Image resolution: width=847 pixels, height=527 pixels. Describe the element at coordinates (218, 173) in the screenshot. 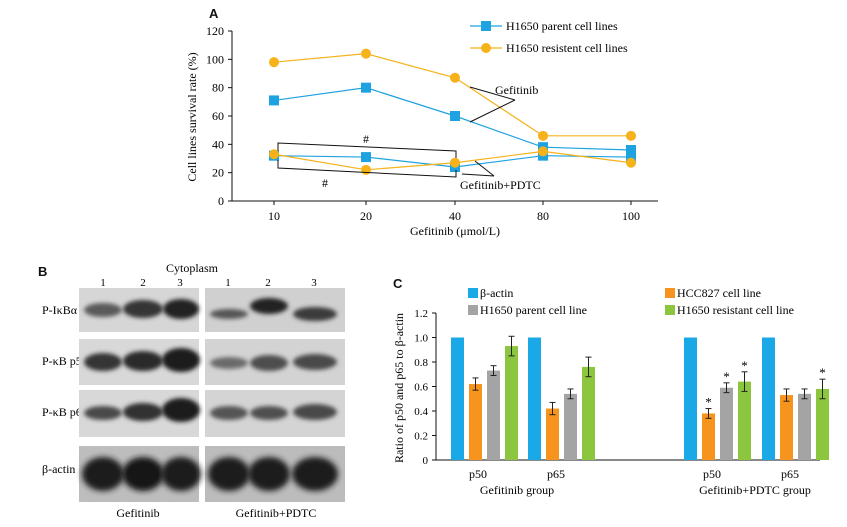

I see `y-tick-label: 20` at that location.